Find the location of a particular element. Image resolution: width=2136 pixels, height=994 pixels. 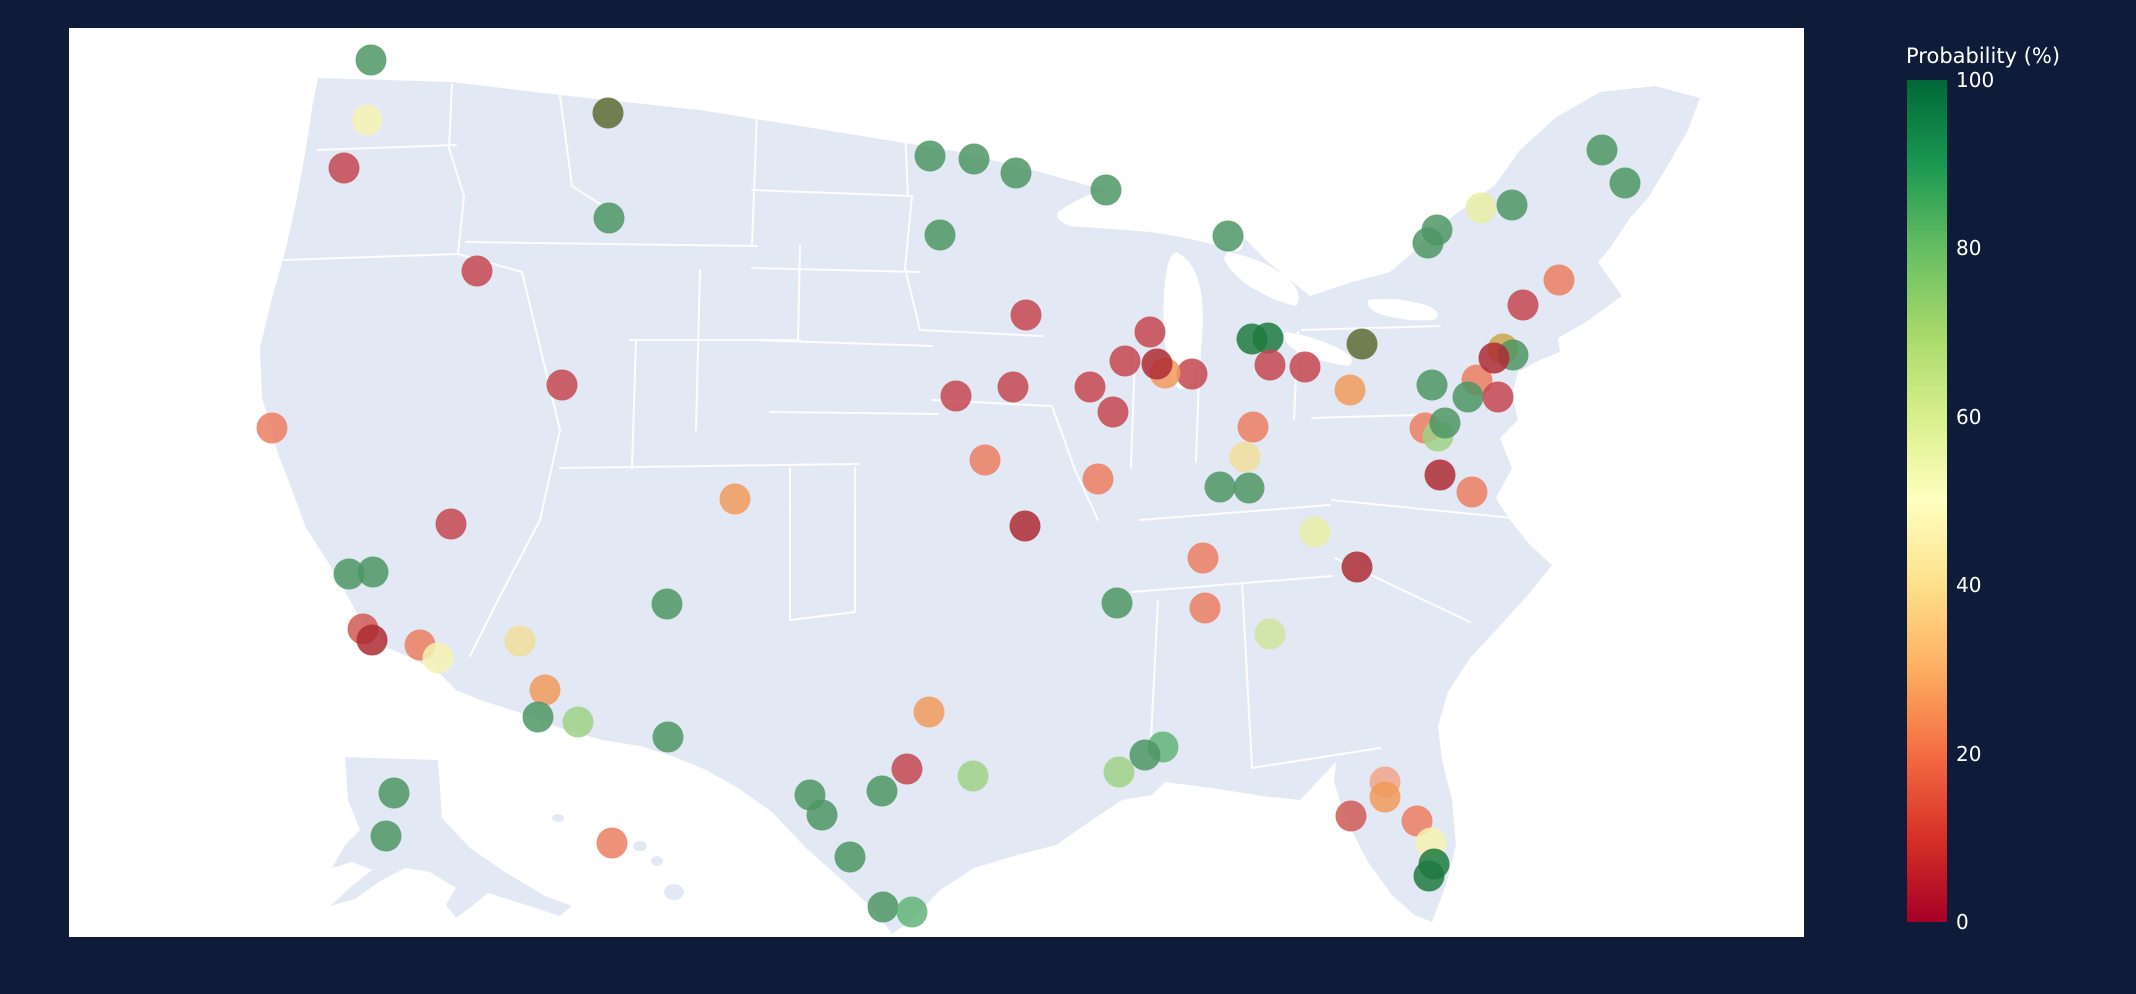

colorbar-tick-label: 60 is located at coordinates (1969, 416).